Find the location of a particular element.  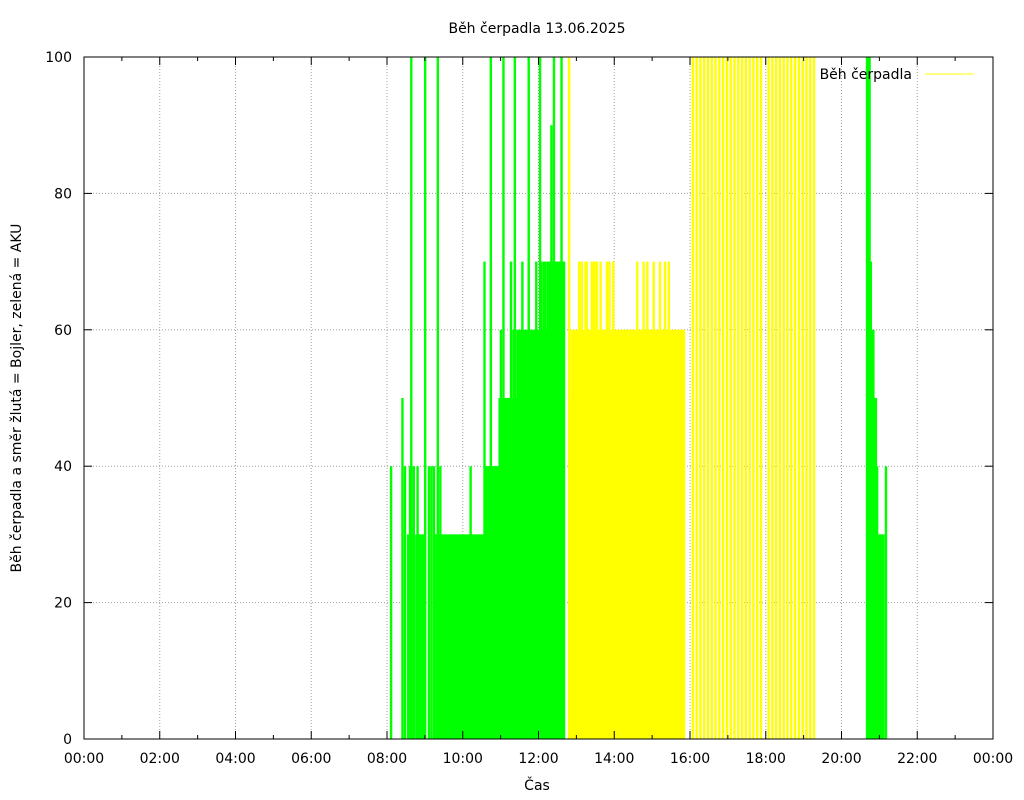

chart-title: Běh čerpadla 13.06.2025 is located at coordinates (536, 29).